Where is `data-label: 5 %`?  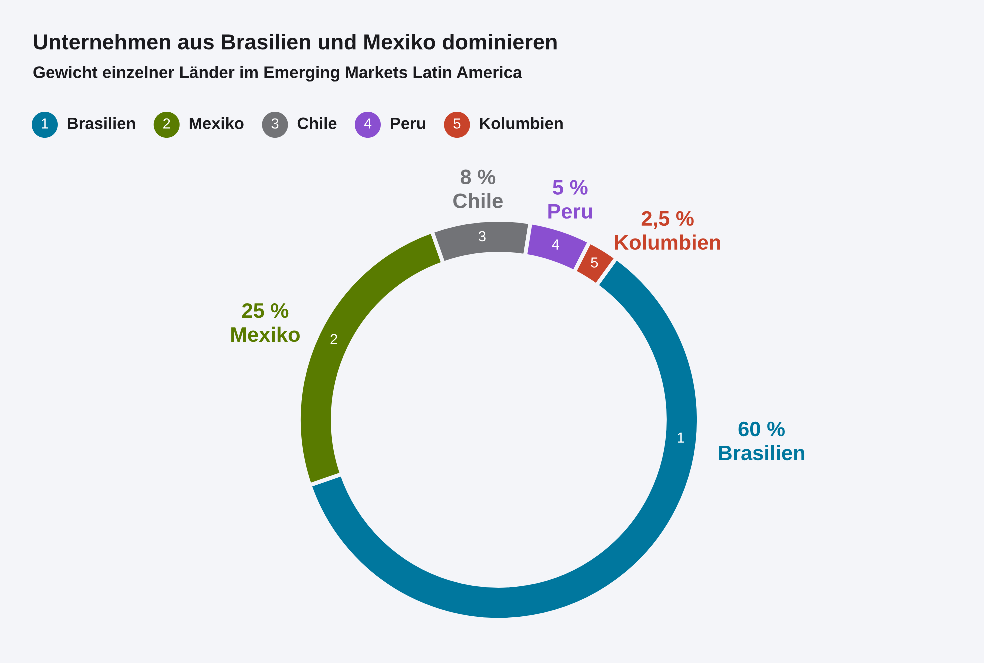 data-label: 5 % is located at coordinates (570, 187).